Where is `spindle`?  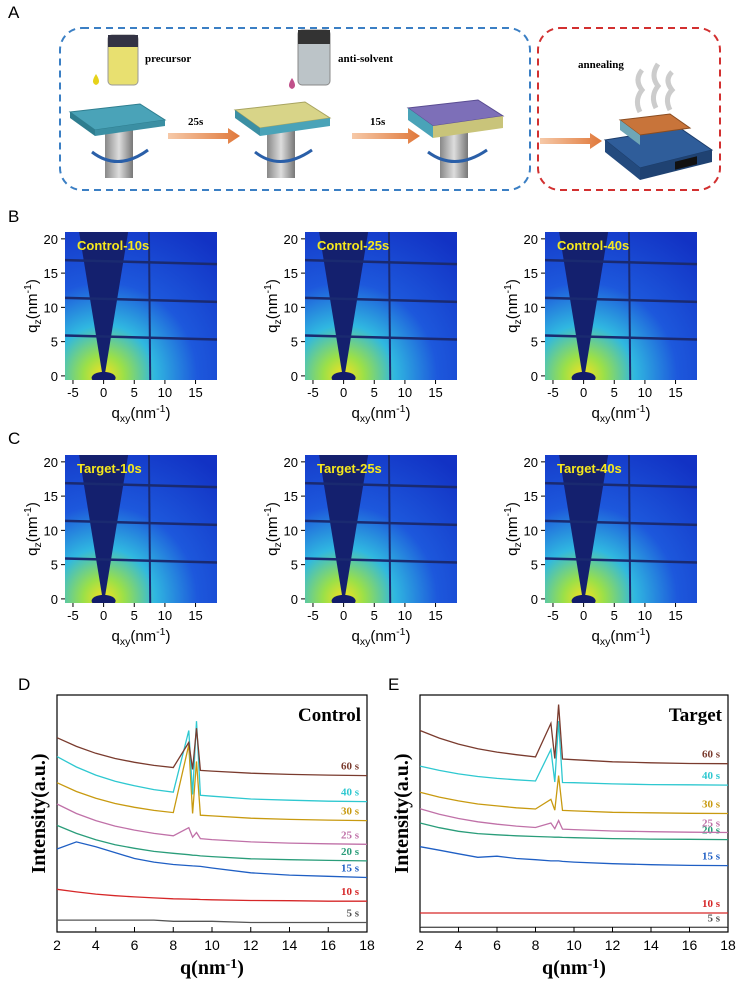 spindle is located at coordinates (281, 153).